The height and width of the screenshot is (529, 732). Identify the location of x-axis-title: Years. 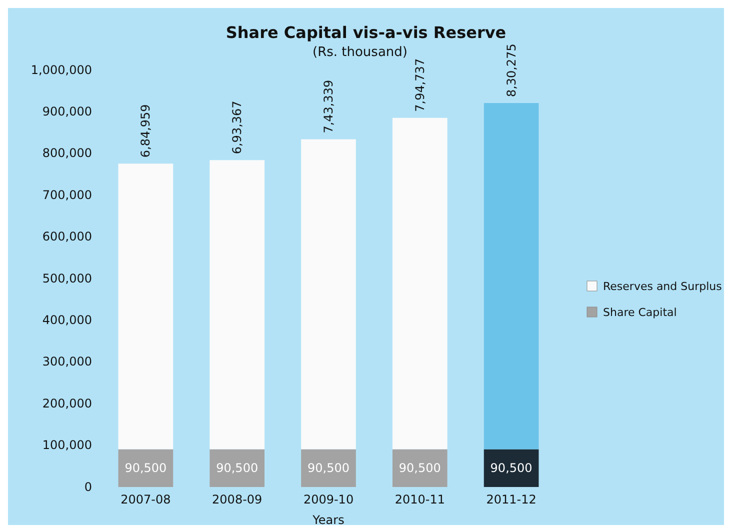
(328, 520).